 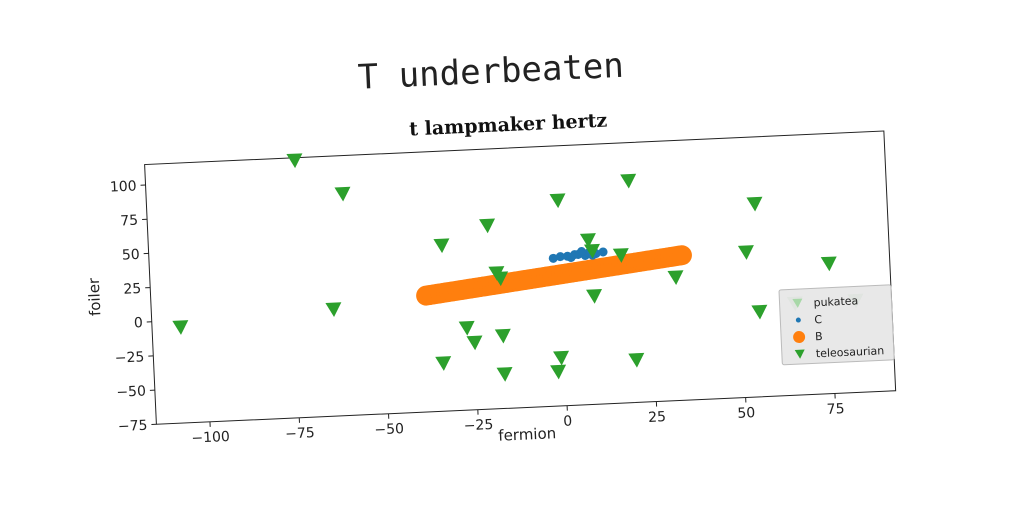 I want to click on point-B, so click(x=681, y=255).